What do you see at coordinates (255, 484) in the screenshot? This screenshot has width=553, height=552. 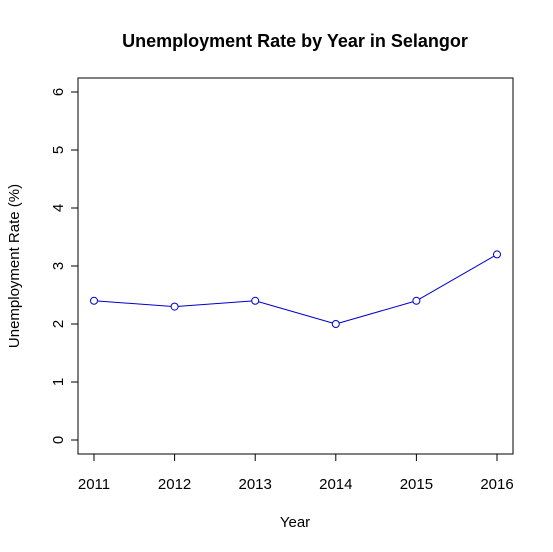 I see `x-tick-label: 2013` at bounding box center [255, 484].